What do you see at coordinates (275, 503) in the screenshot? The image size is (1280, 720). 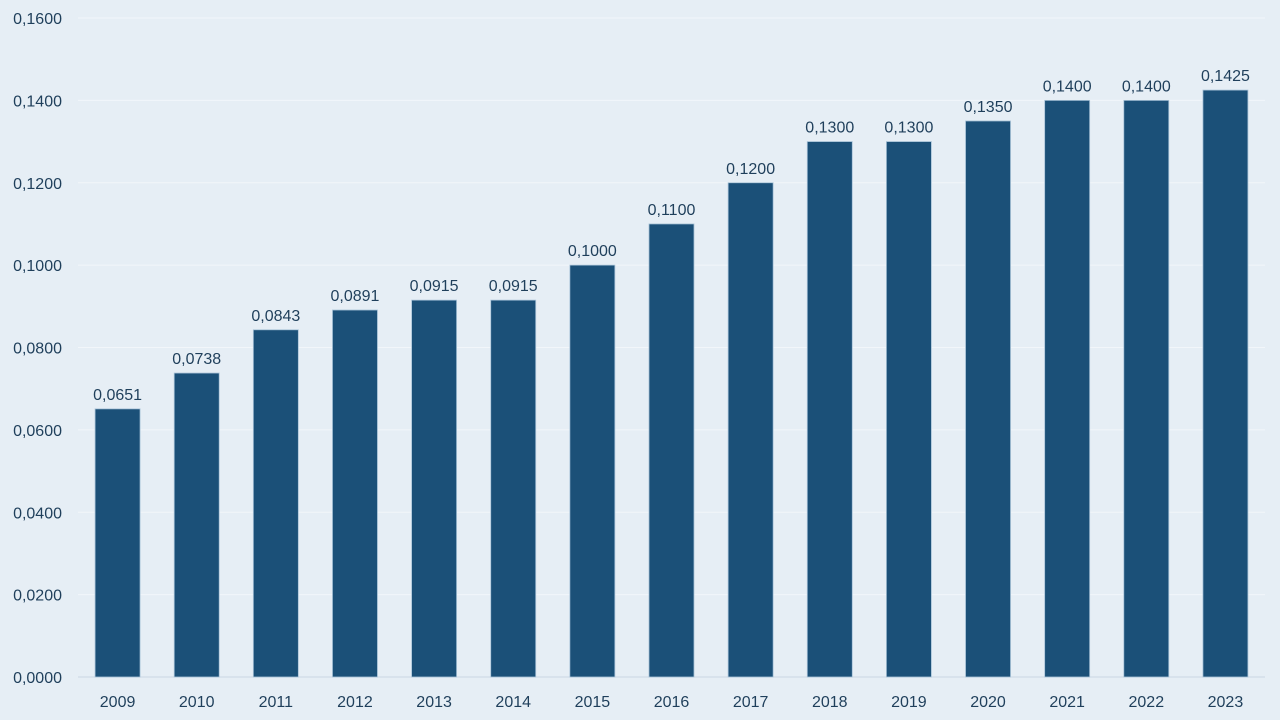 I see `bar-2011` at bounding box center [275, 503].